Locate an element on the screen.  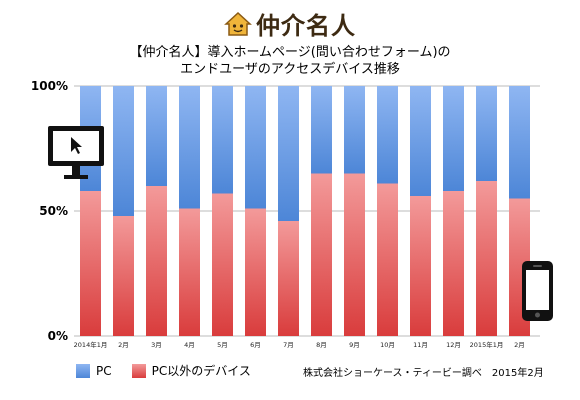
x-tick-label: 2015年1月 is located at coordinates (487, 344).